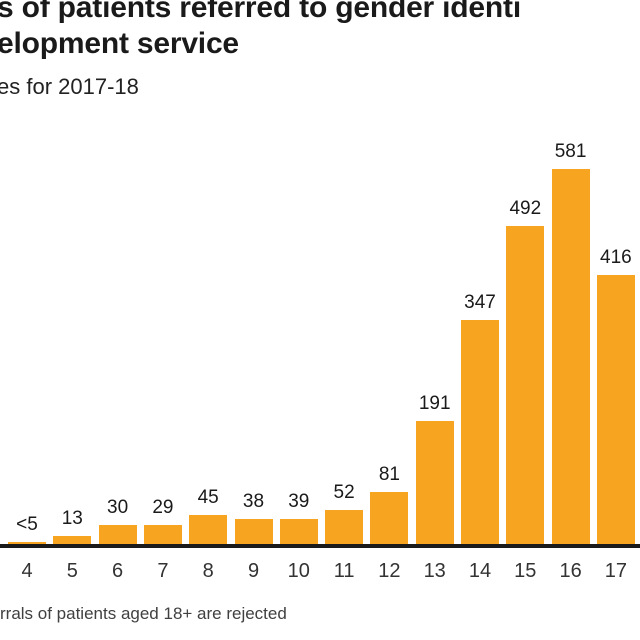 This screenshot has width=640, height=640. Describe the element at coordinates (525, 571) in the screenshot. I see `x-axis-label: 15` at that location.